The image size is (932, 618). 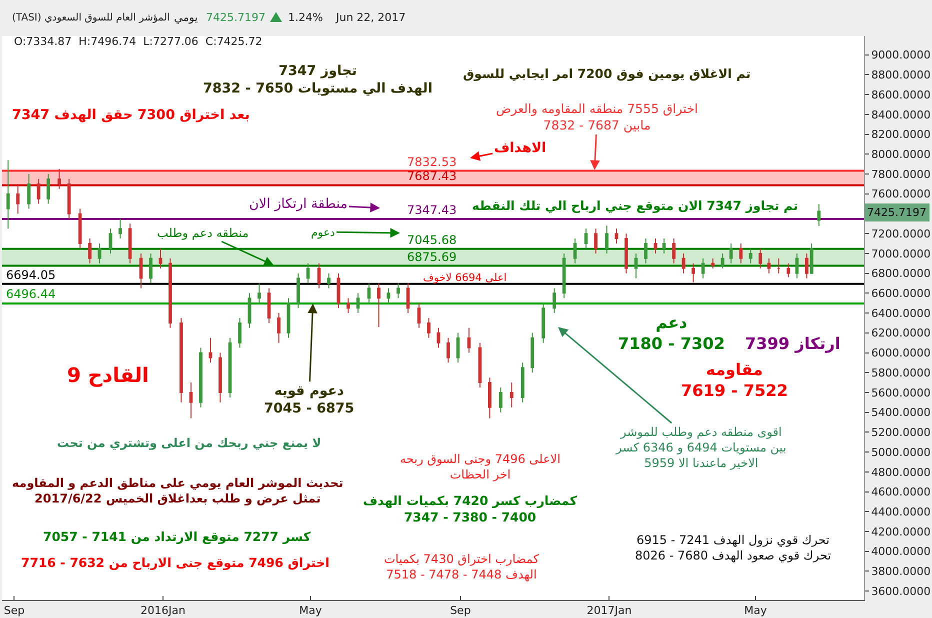 What do you see at coordinates (138, 41) in the screenshot?
I see `annotation: O:7334.87 H:7496.74 L:7277.06 C:7425.72` at bounding box center [138, 41].